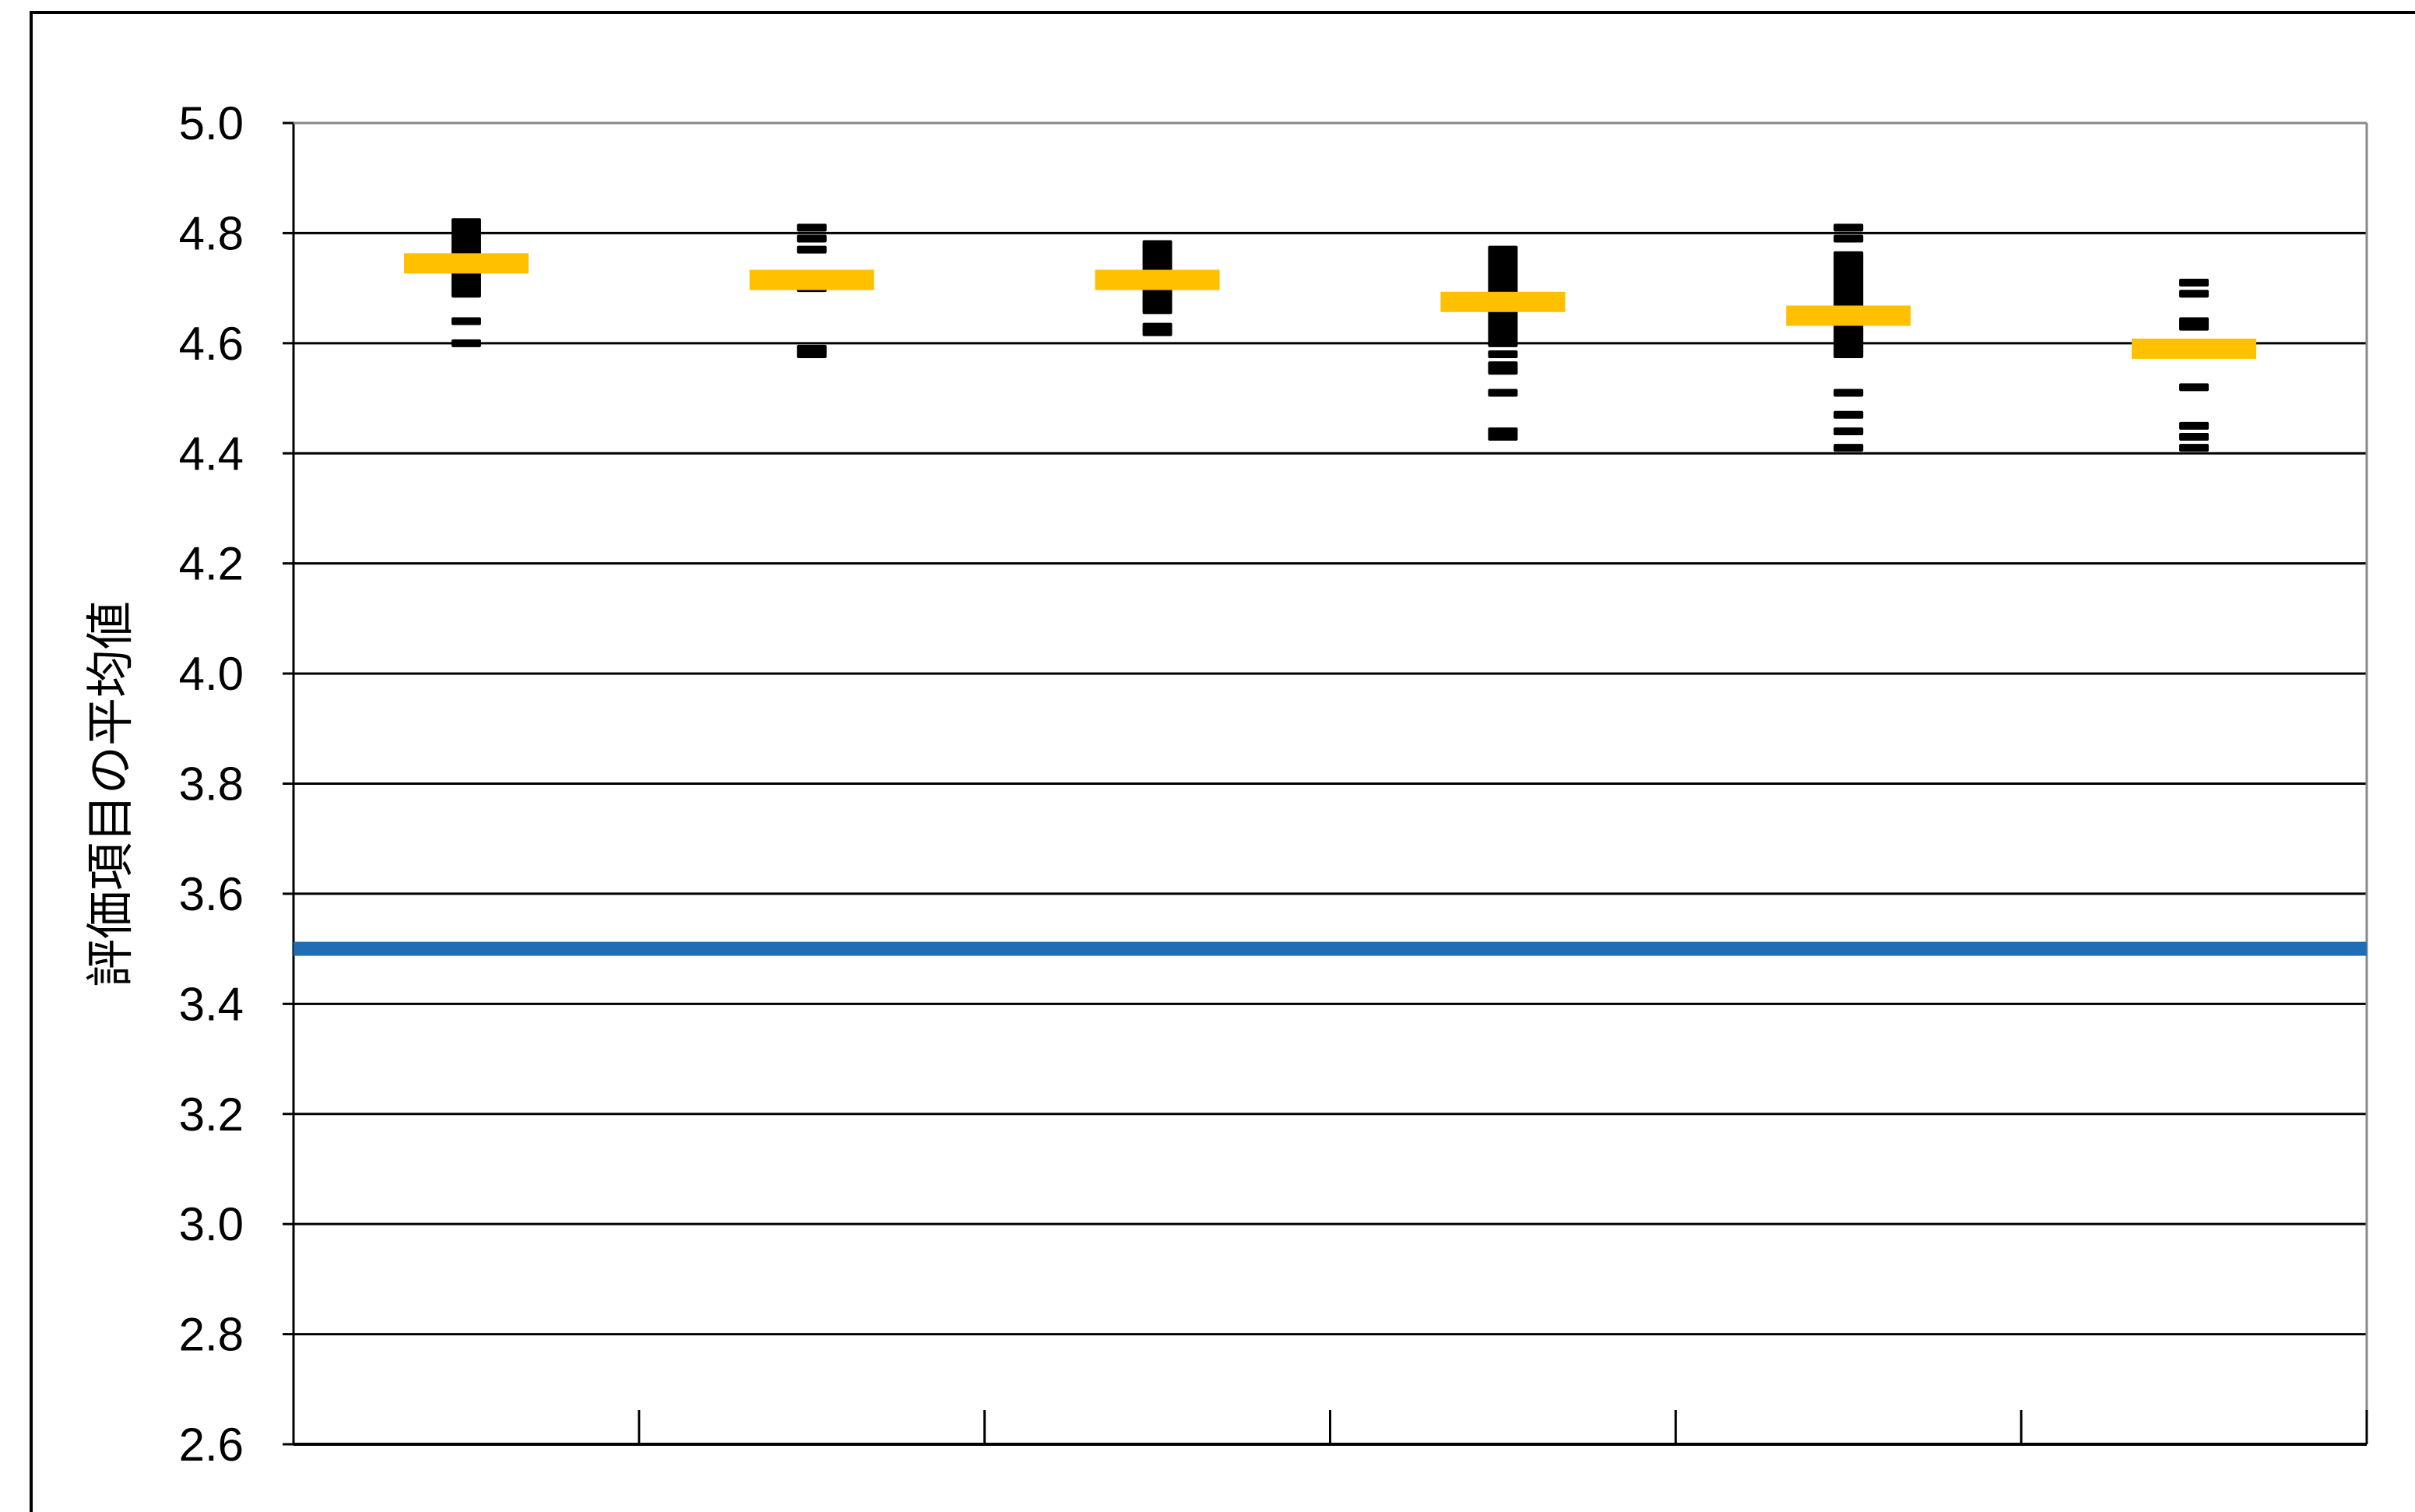 Image resolution: width=2415 pixels, height=1512 pixels. What do you see at coordinates (212, 564) in the screenshot?
I see `y-tick-label: 4.2` at bounding box center [212, 564].